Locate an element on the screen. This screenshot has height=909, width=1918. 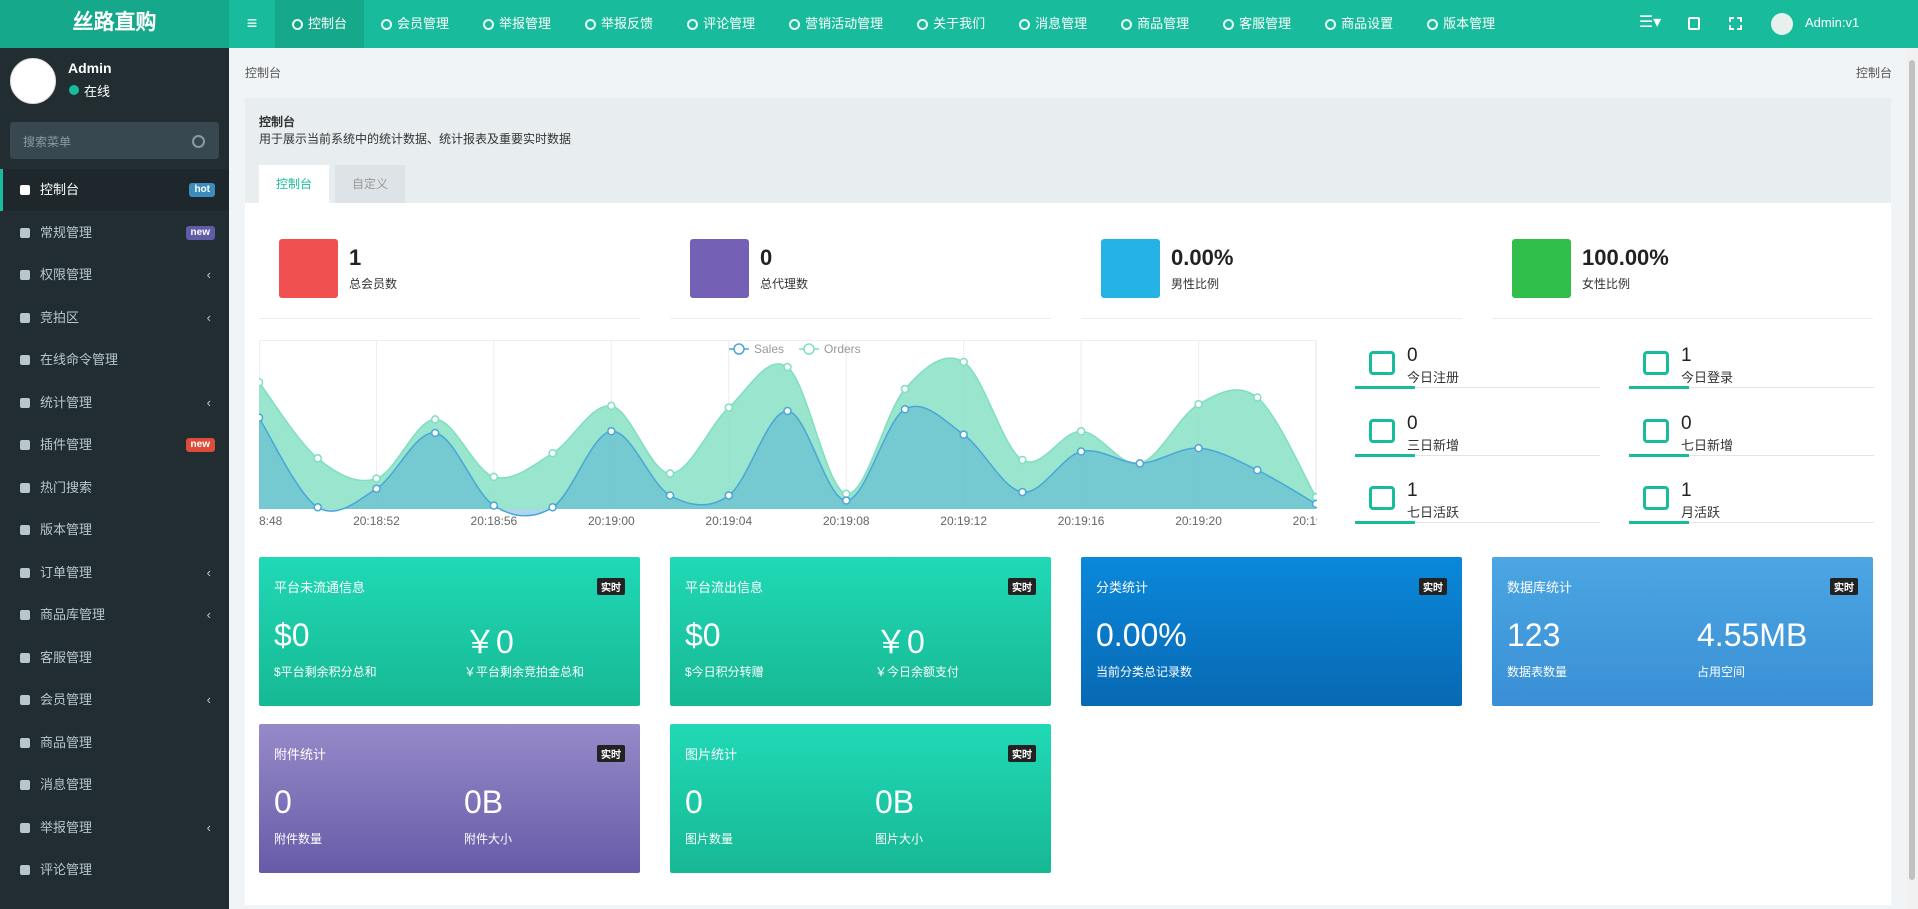
menu-item: 会员管理 ‹ is located at coordinates (114, 700).